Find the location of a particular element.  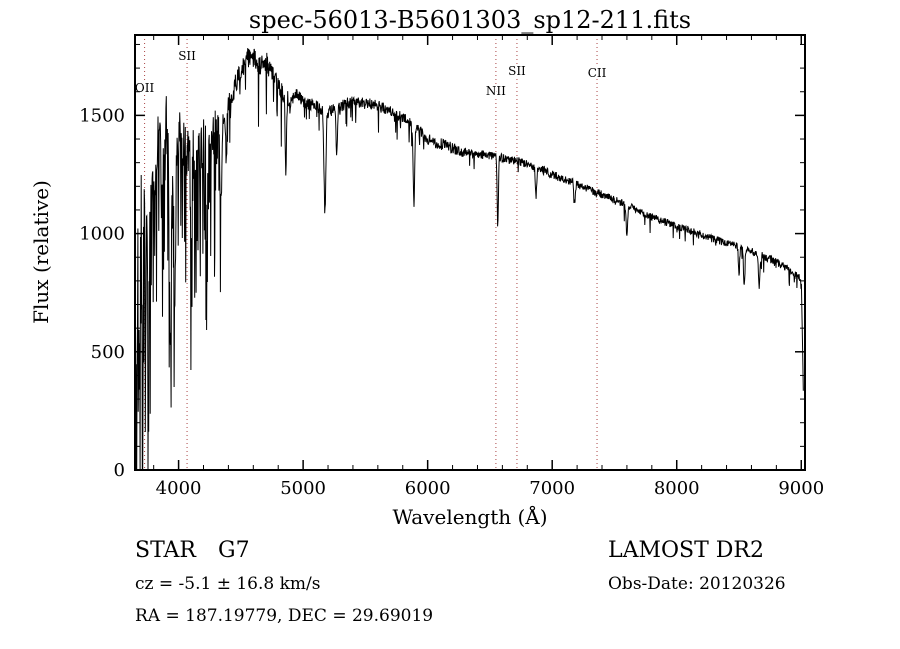

x-tick-label: 7000 is located at coordinates (552, 488).